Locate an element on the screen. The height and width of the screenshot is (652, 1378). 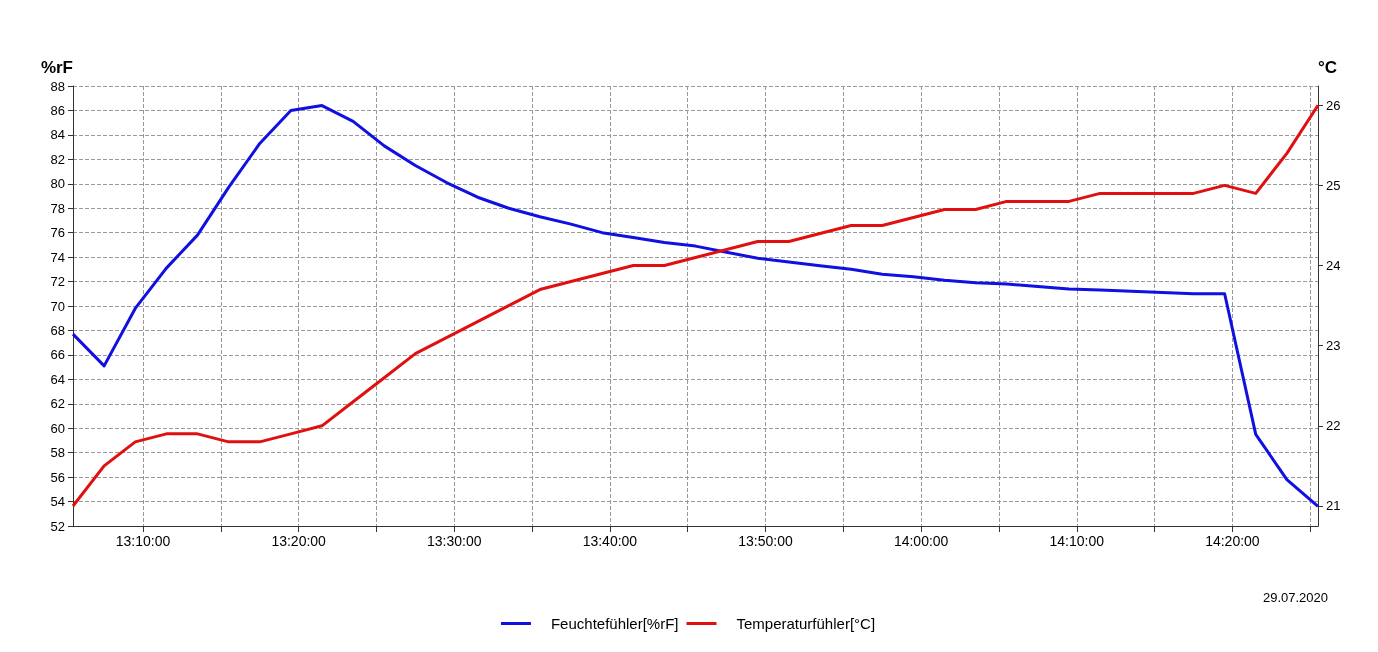
y-tick-label: 54 is located at coordinates (57, 502).